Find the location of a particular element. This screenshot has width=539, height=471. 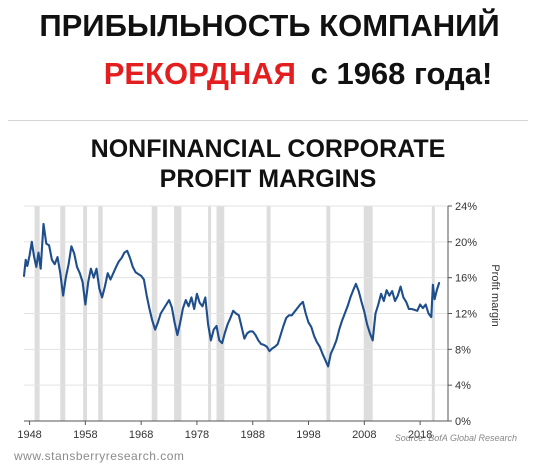

x-tick-label: 1968 is located at coordinates (141, 435).